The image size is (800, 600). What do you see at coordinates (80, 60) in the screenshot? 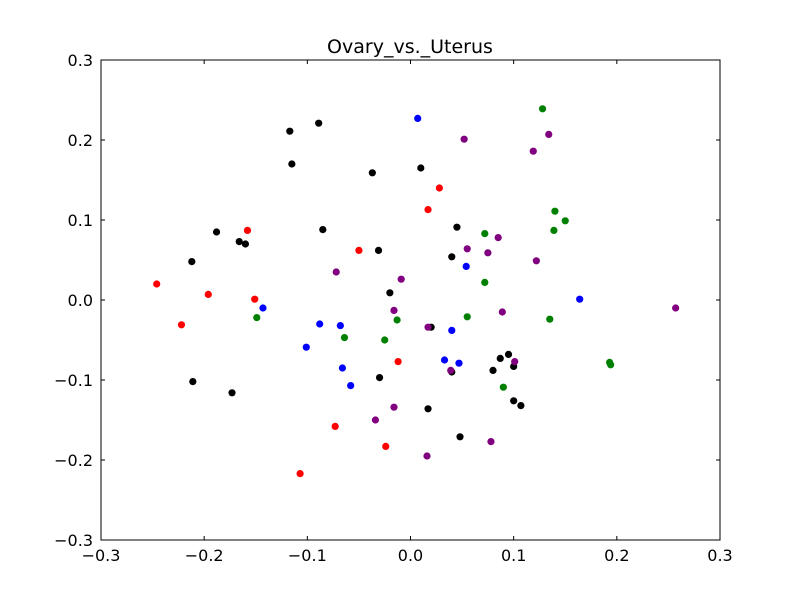
I see `y-tick-label: 0.3` at bounding box center [80, 60].